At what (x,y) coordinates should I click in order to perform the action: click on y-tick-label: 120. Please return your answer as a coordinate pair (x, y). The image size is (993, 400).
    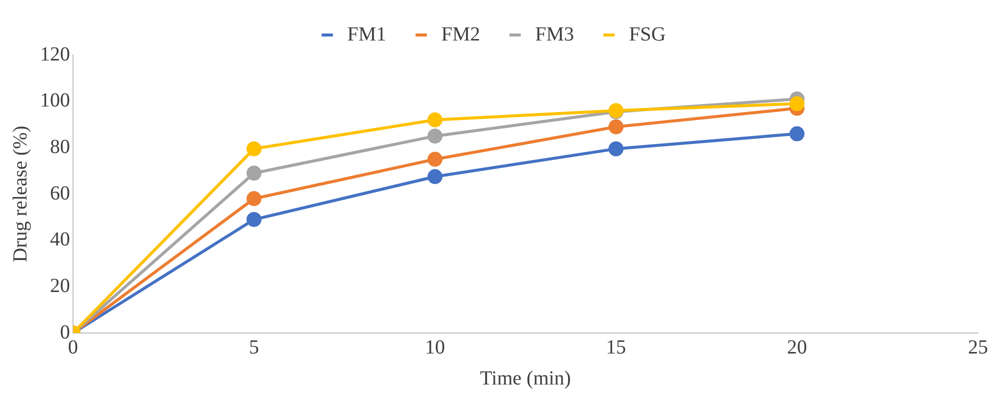
    Looking at the image, I should click on (55, 54).